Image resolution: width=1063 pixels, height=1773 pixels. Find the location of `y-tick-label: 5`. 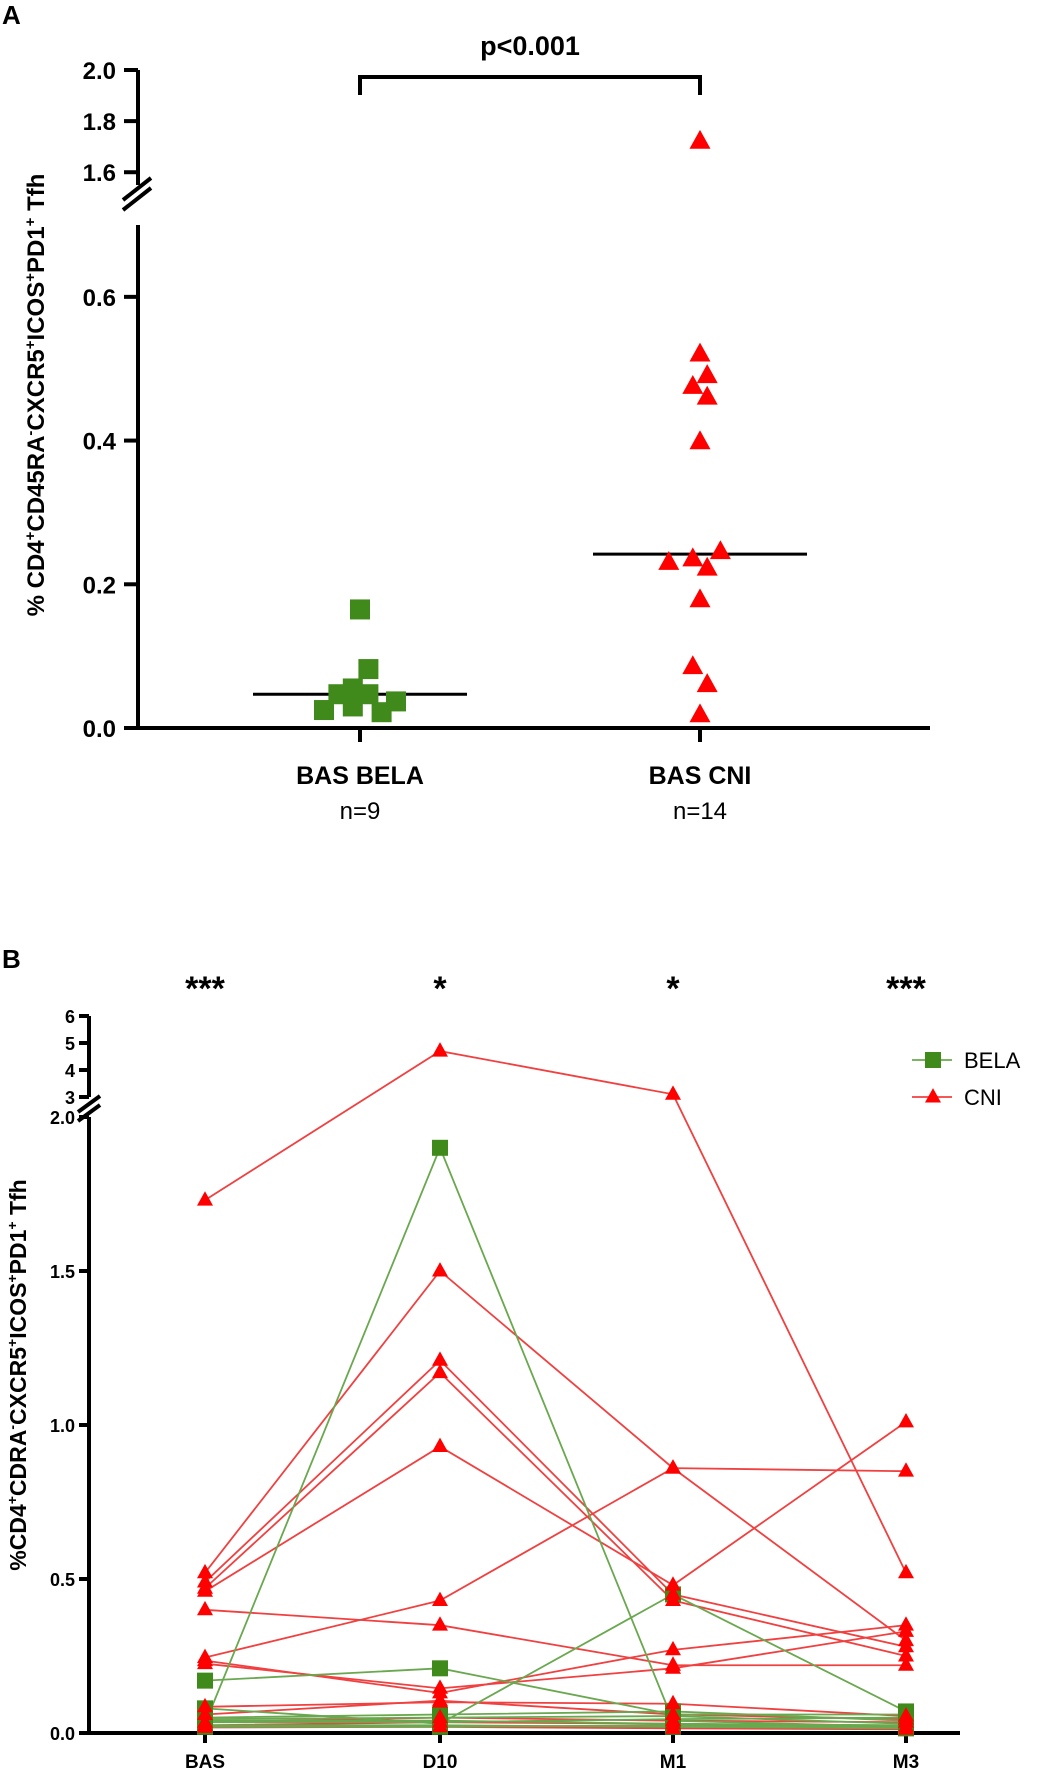

y-tick-label: 5 is located at coordinates (70, 1044).